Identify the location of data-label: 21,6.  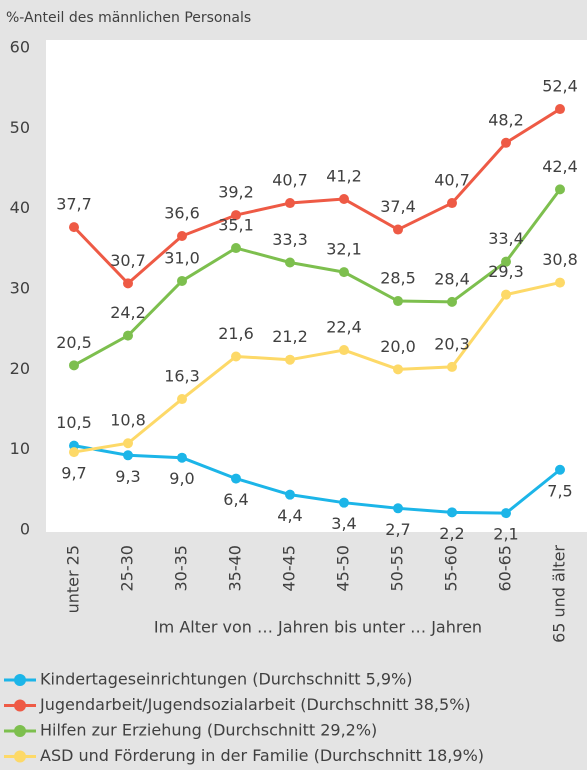
(236, 333).